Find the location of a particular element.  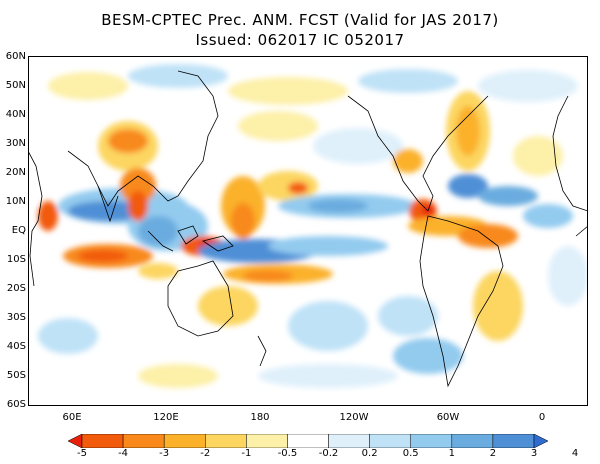

colorbar-label: -1 is located at coordinates (246, 453).